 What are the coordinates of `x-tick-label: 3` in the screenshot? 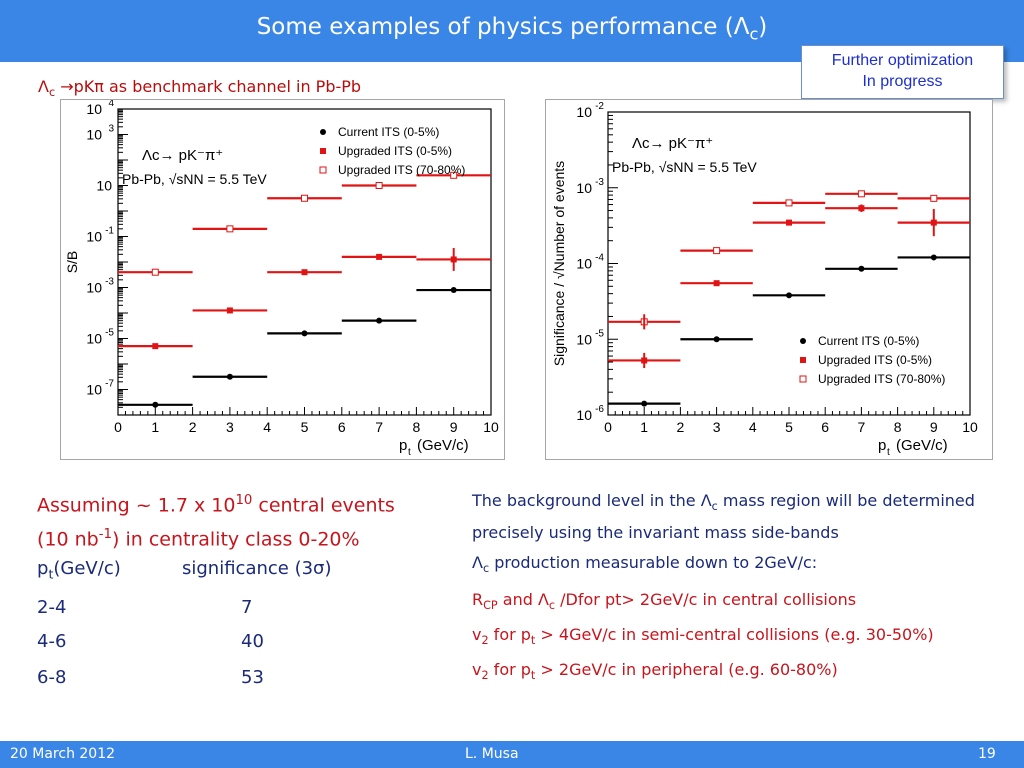 It's located at (717, 427).